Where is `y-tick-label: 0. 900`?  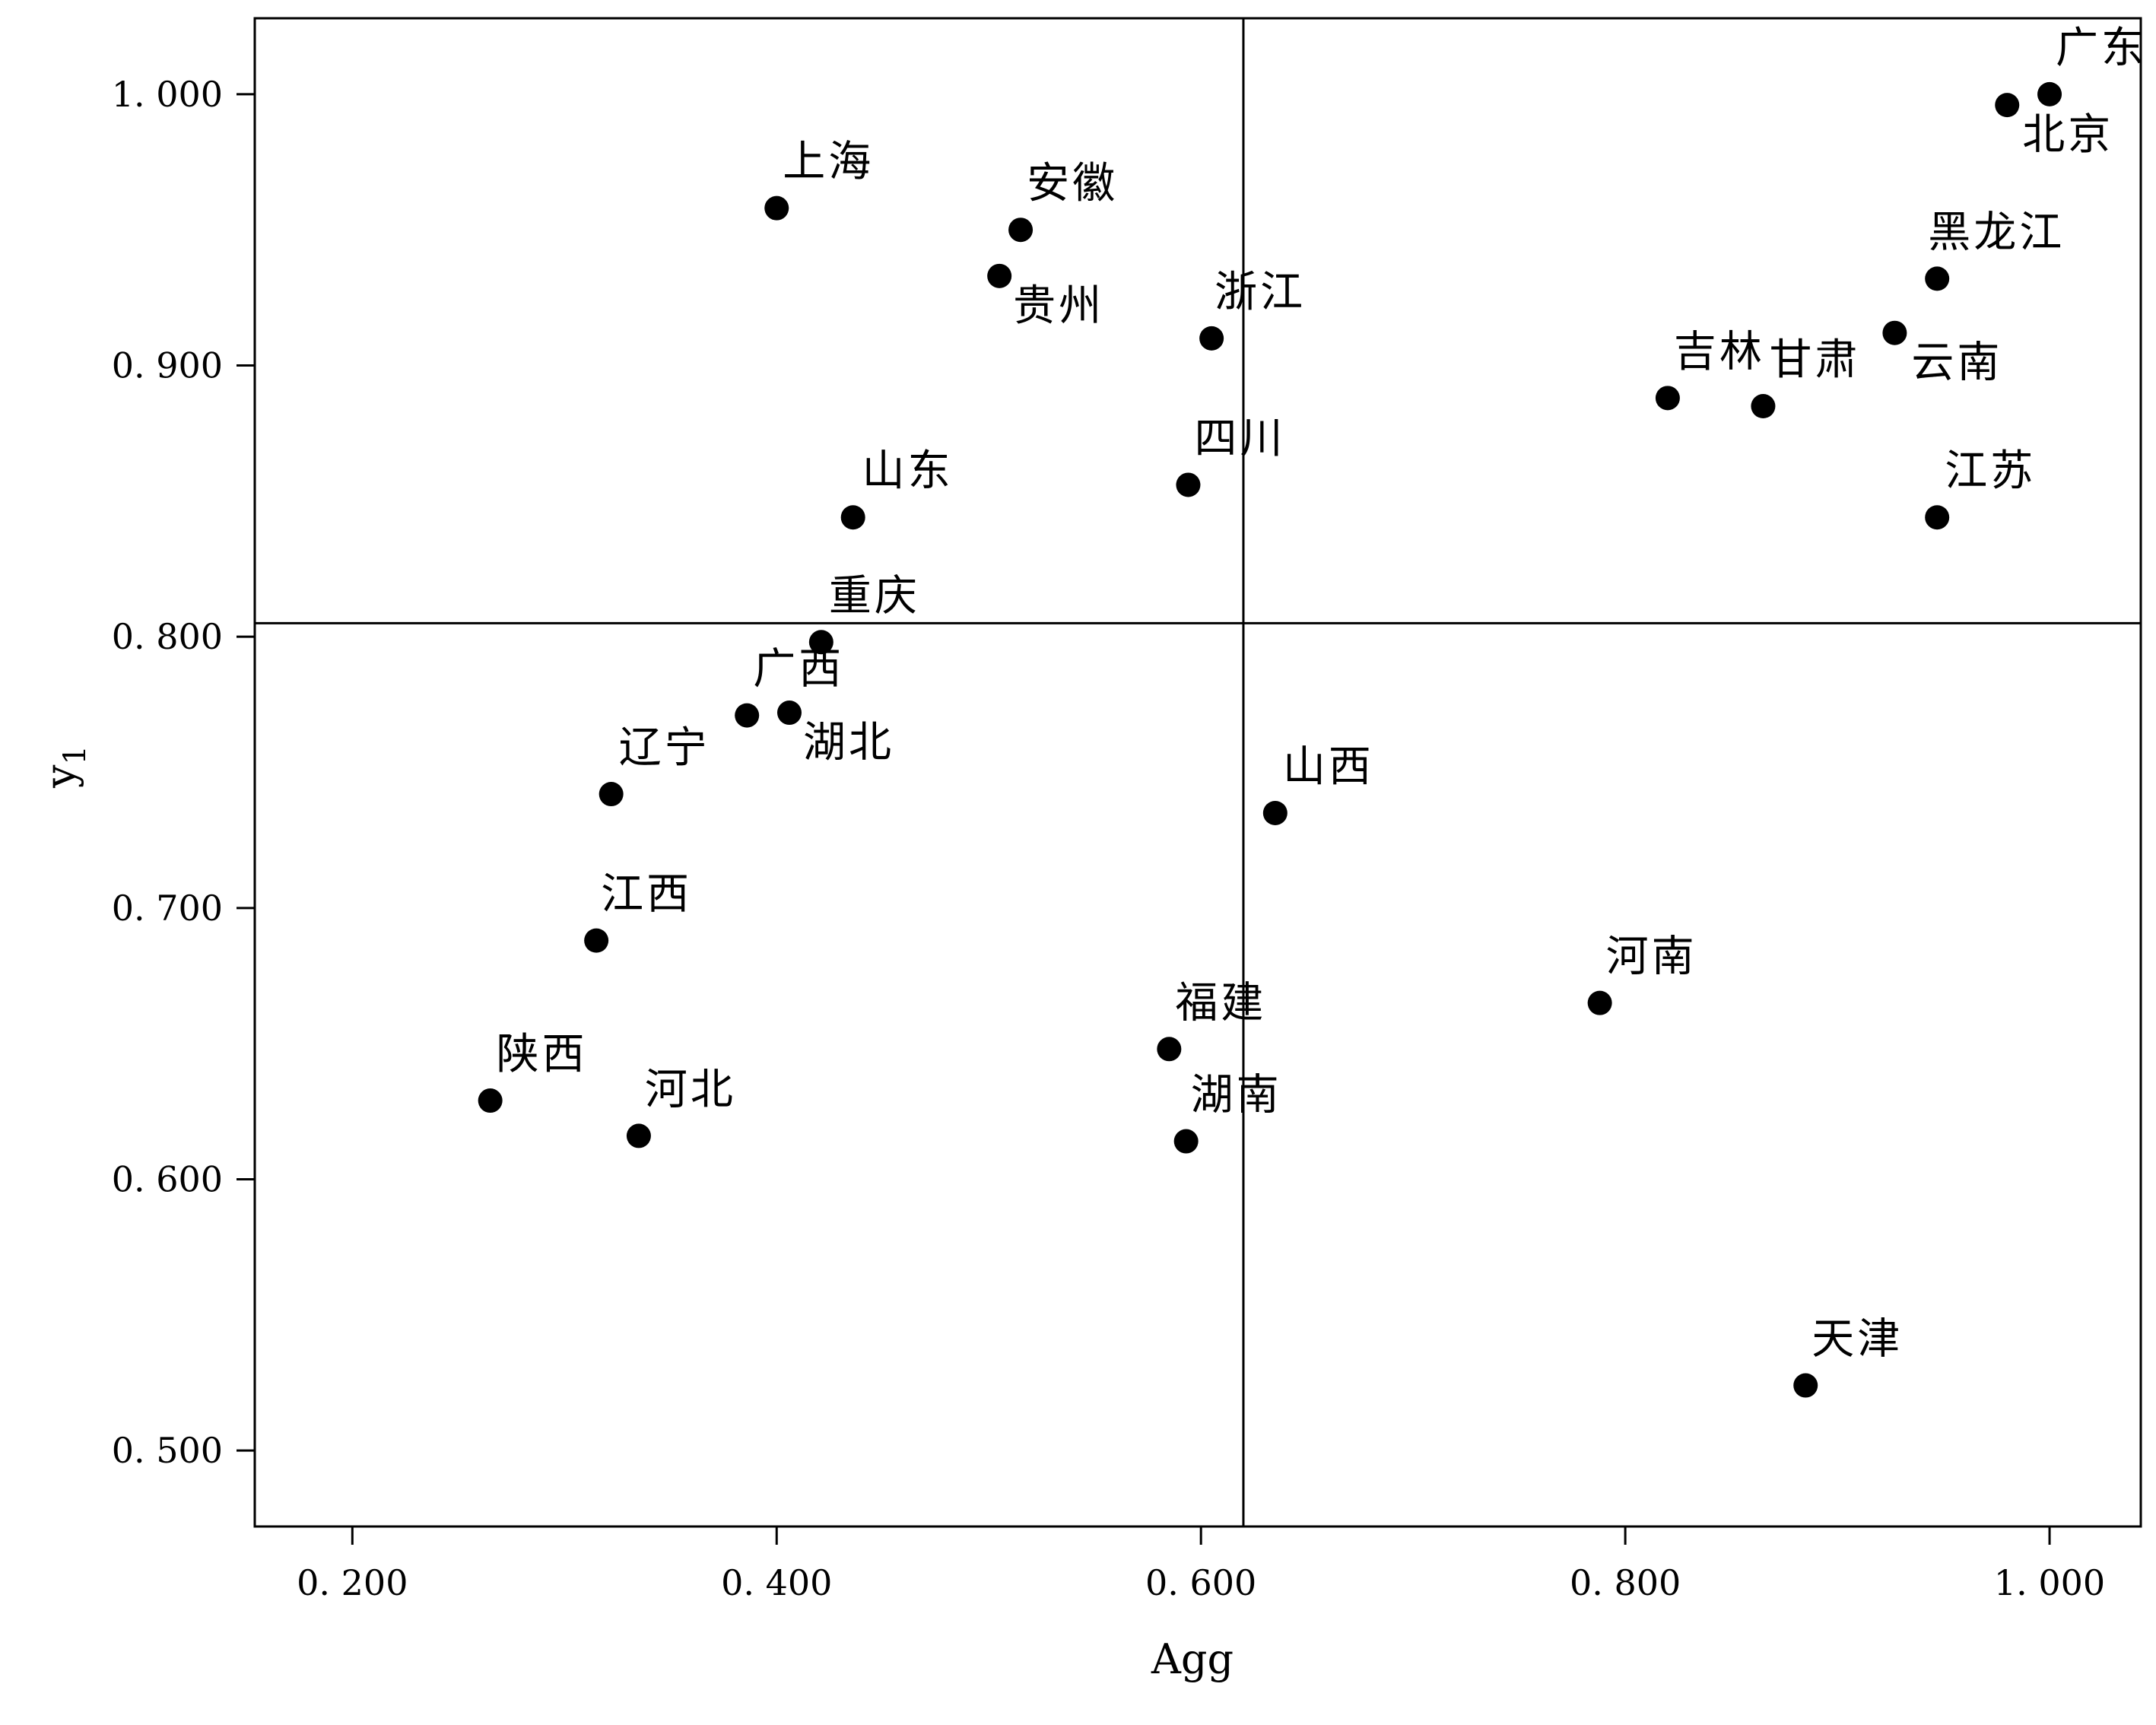
y-tick-label: 0. 900 is located at coordinates (167, 365).